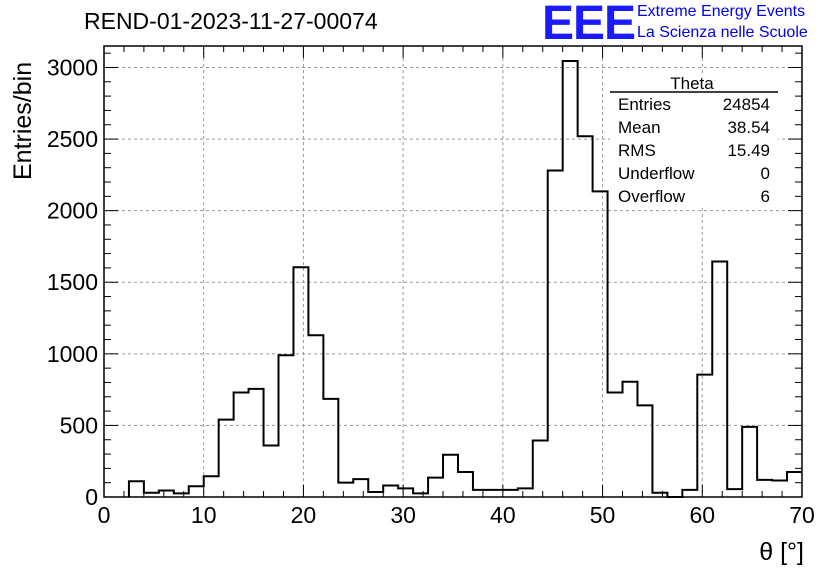 Image resolution: width=836 pixels, height=572 pixels. Describe the element at coordinates (692, 83) in the screenshot. I see `stats-title: Theta` at that location.